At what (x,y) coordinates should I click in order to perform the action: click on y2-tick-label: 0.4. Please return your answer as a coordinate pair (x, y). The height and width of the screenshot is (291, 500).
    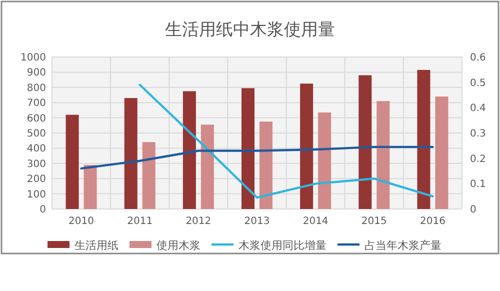
    Looking at the image, I should click on (478, 108).